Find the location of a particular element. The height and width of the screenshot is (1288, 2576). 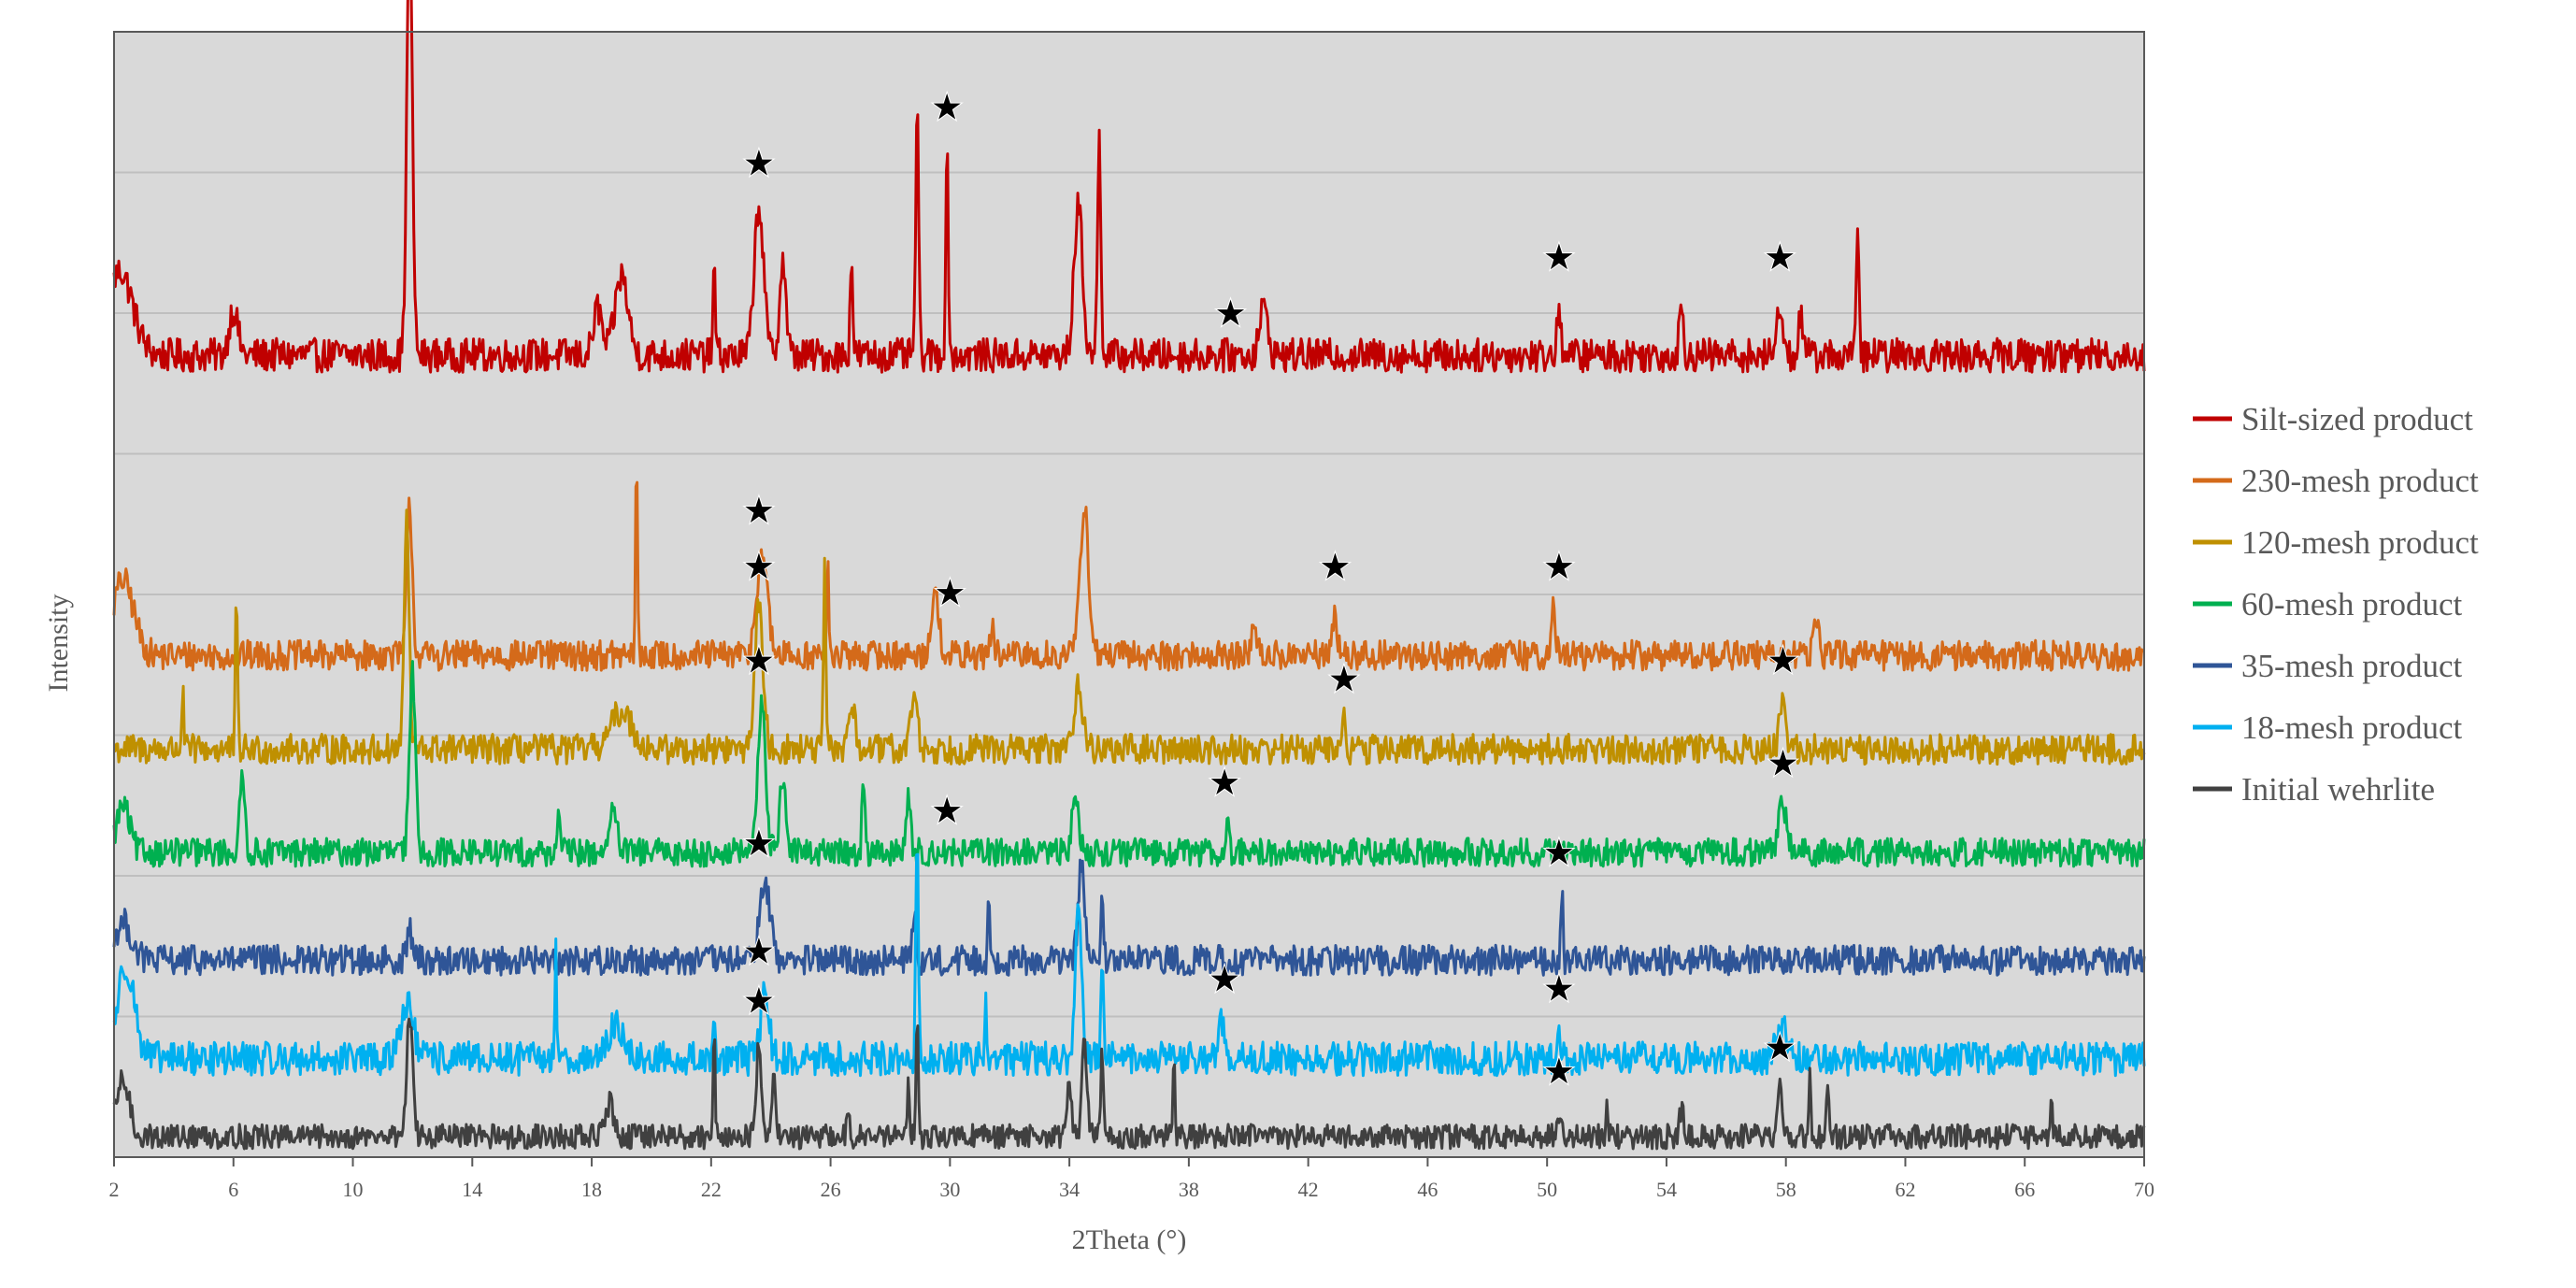

legend-label: 60-mesh product is located at coordinates (2351, 604).